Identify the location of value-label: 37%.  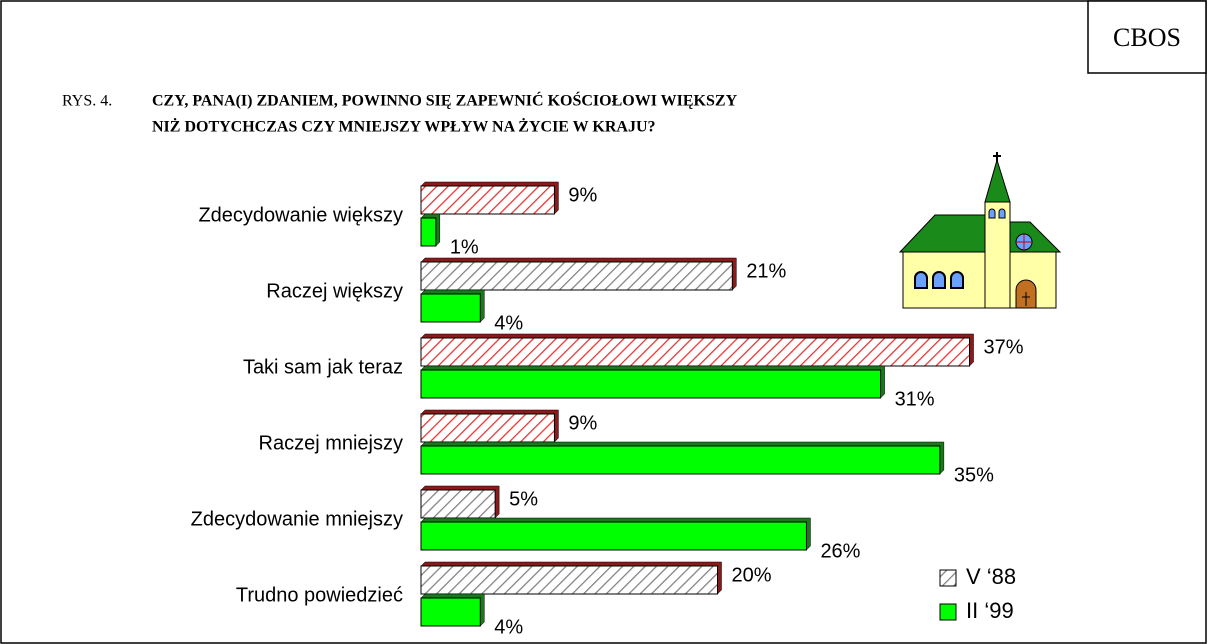
(1004, 347).